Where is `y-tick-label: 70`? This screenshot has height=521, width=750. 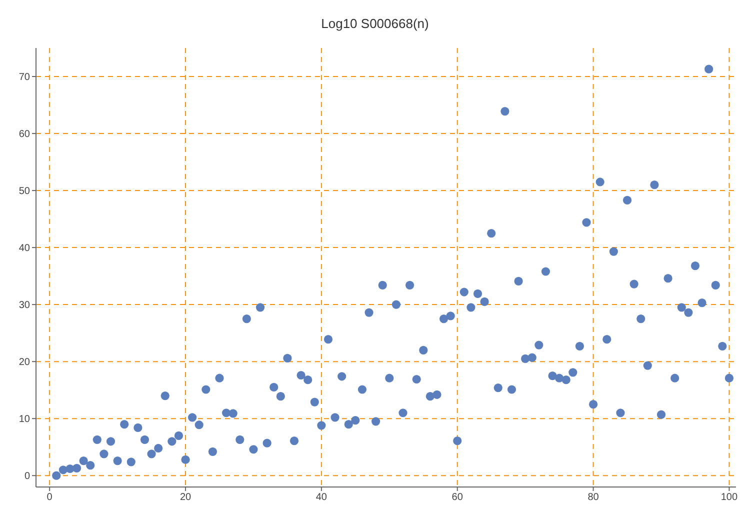
y-tick-label: 70 is located at coordinates (24, 78).